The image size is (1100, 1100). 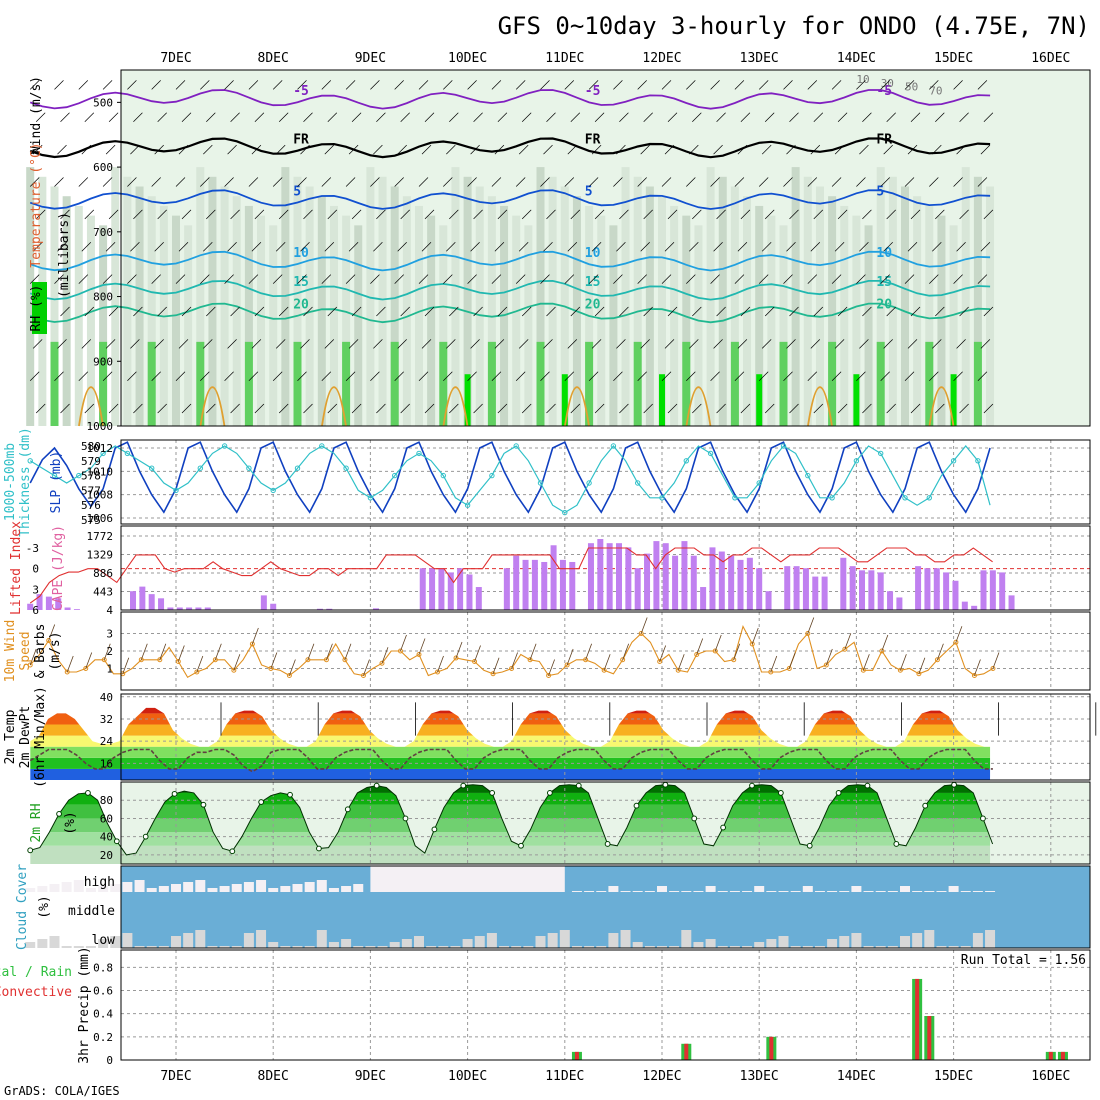 I want to click on top-date-label: 10DEC, so click(x=467, y=58).